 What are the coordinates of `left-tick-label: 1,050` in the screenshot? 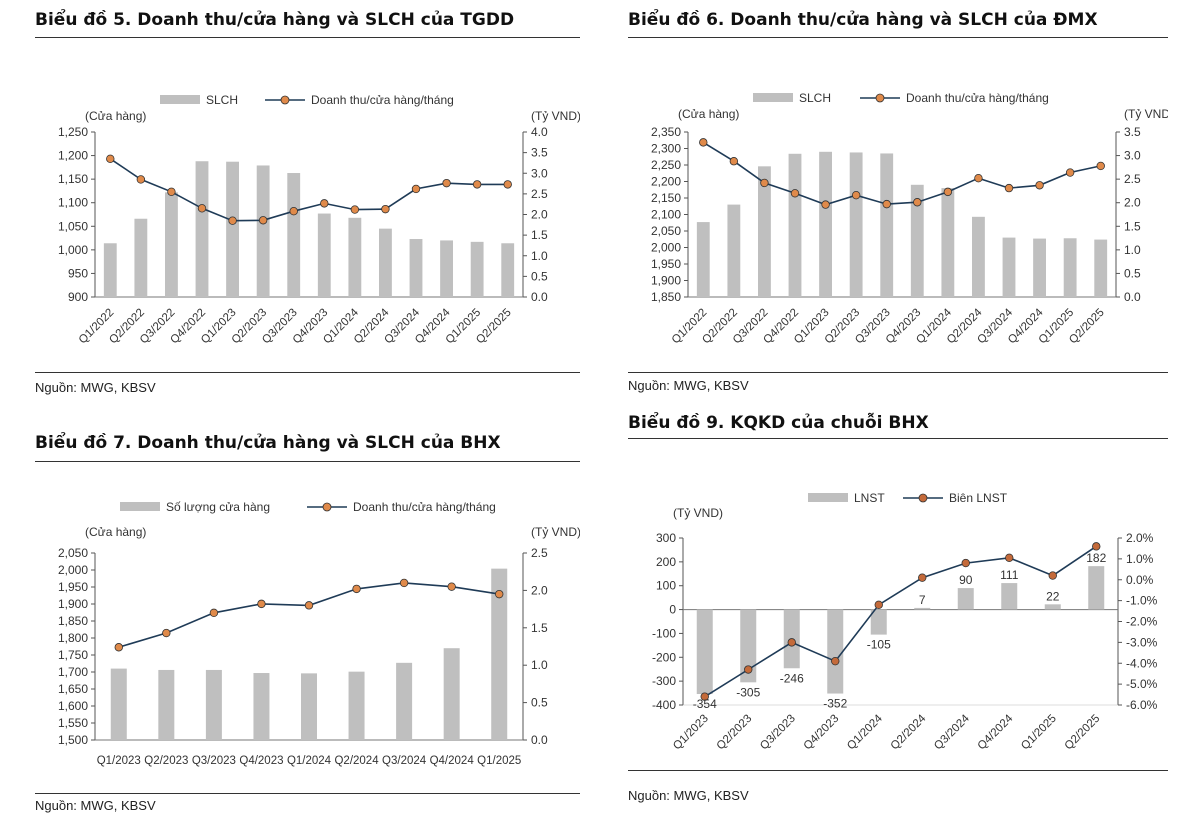 It's located at (73, 226).